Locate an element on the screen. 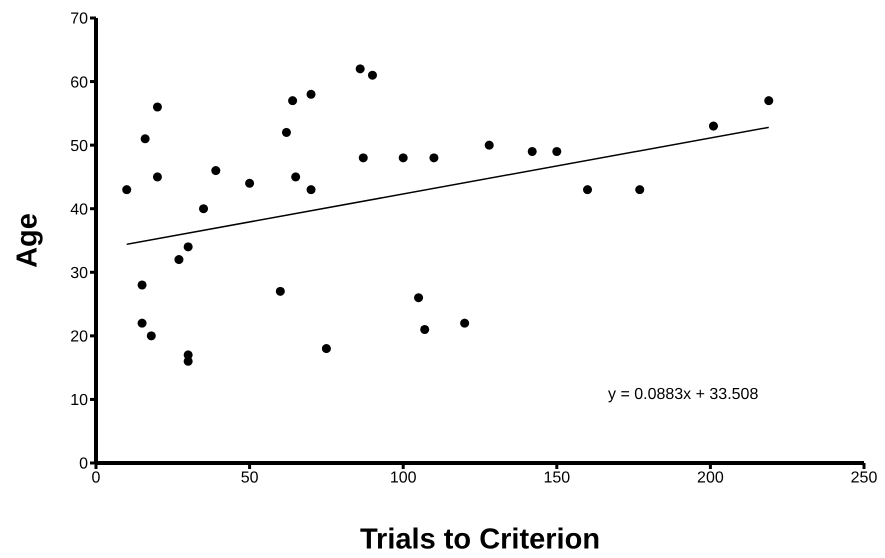 Image resolution: width=885 pixels, height=558 pixels. y-tick-label: 10 is located at coordinates (79, 401).